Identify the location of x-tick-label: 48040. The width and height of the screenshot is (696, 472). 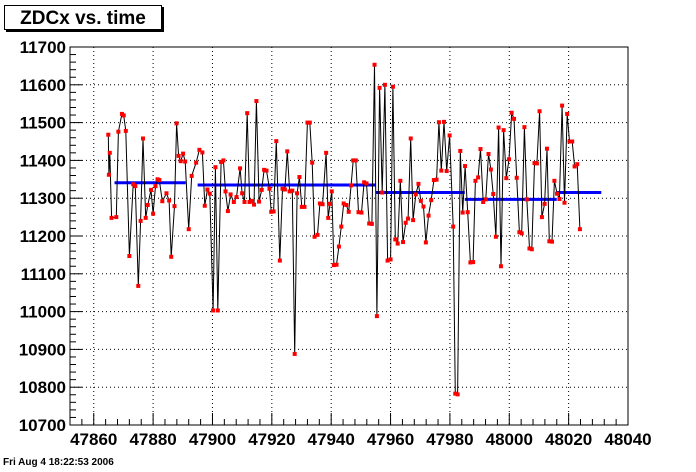
(627, 439).